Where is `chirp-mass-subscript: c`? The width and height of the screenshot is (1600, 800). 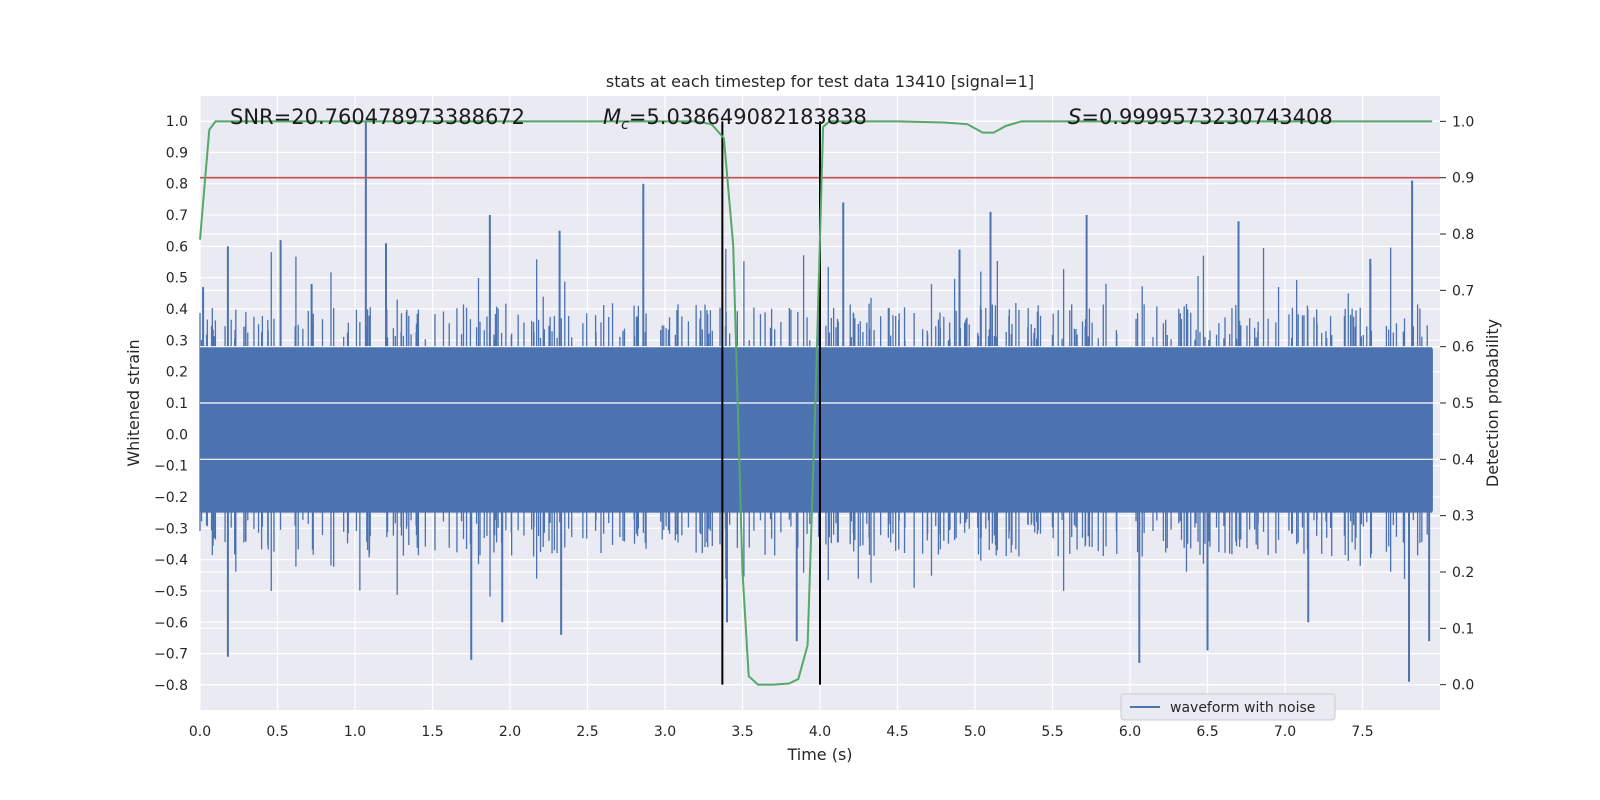
chirp-mass-subscript: c is located at coordinates (625, 125).